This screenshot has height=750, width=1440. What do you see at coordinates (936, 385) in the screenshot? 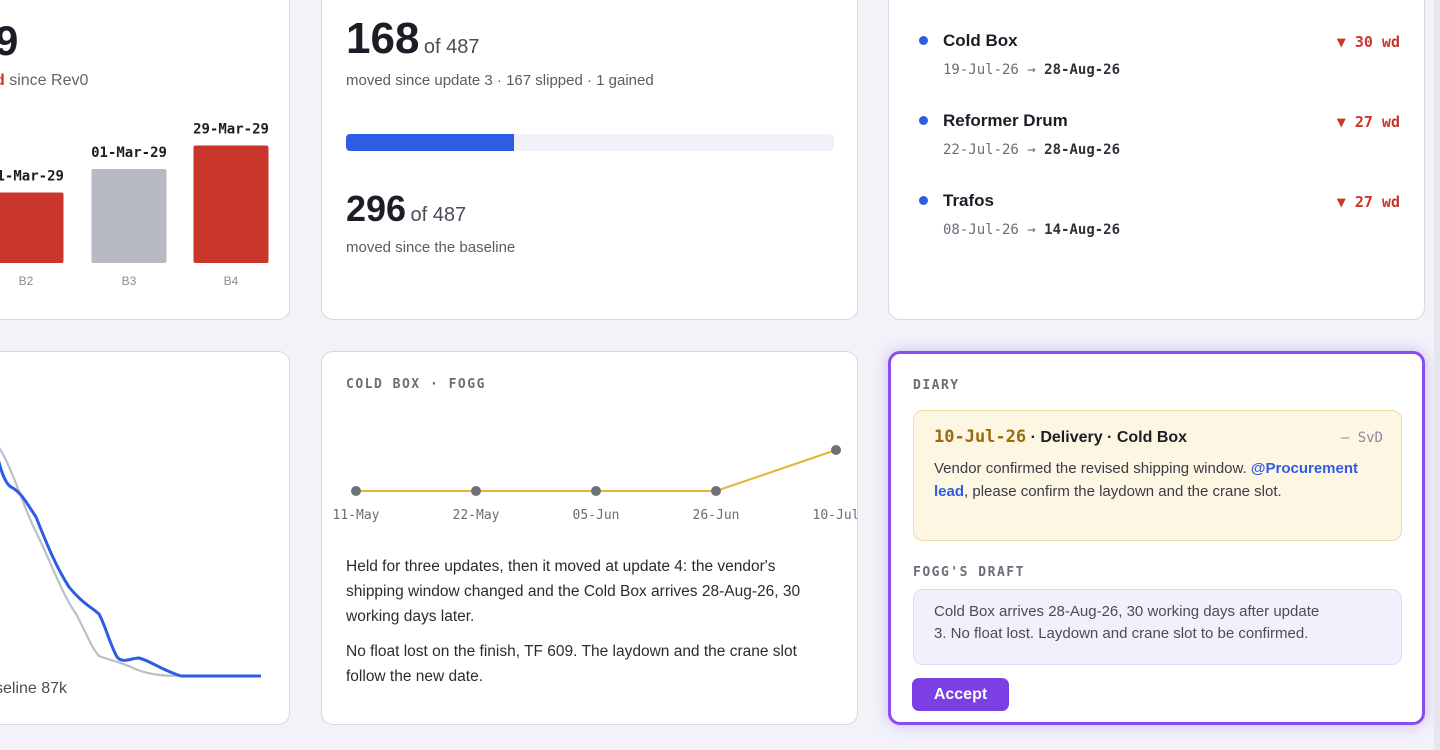
I see `diary-eyebrow: DIARY` at bounding box center [936, 385].